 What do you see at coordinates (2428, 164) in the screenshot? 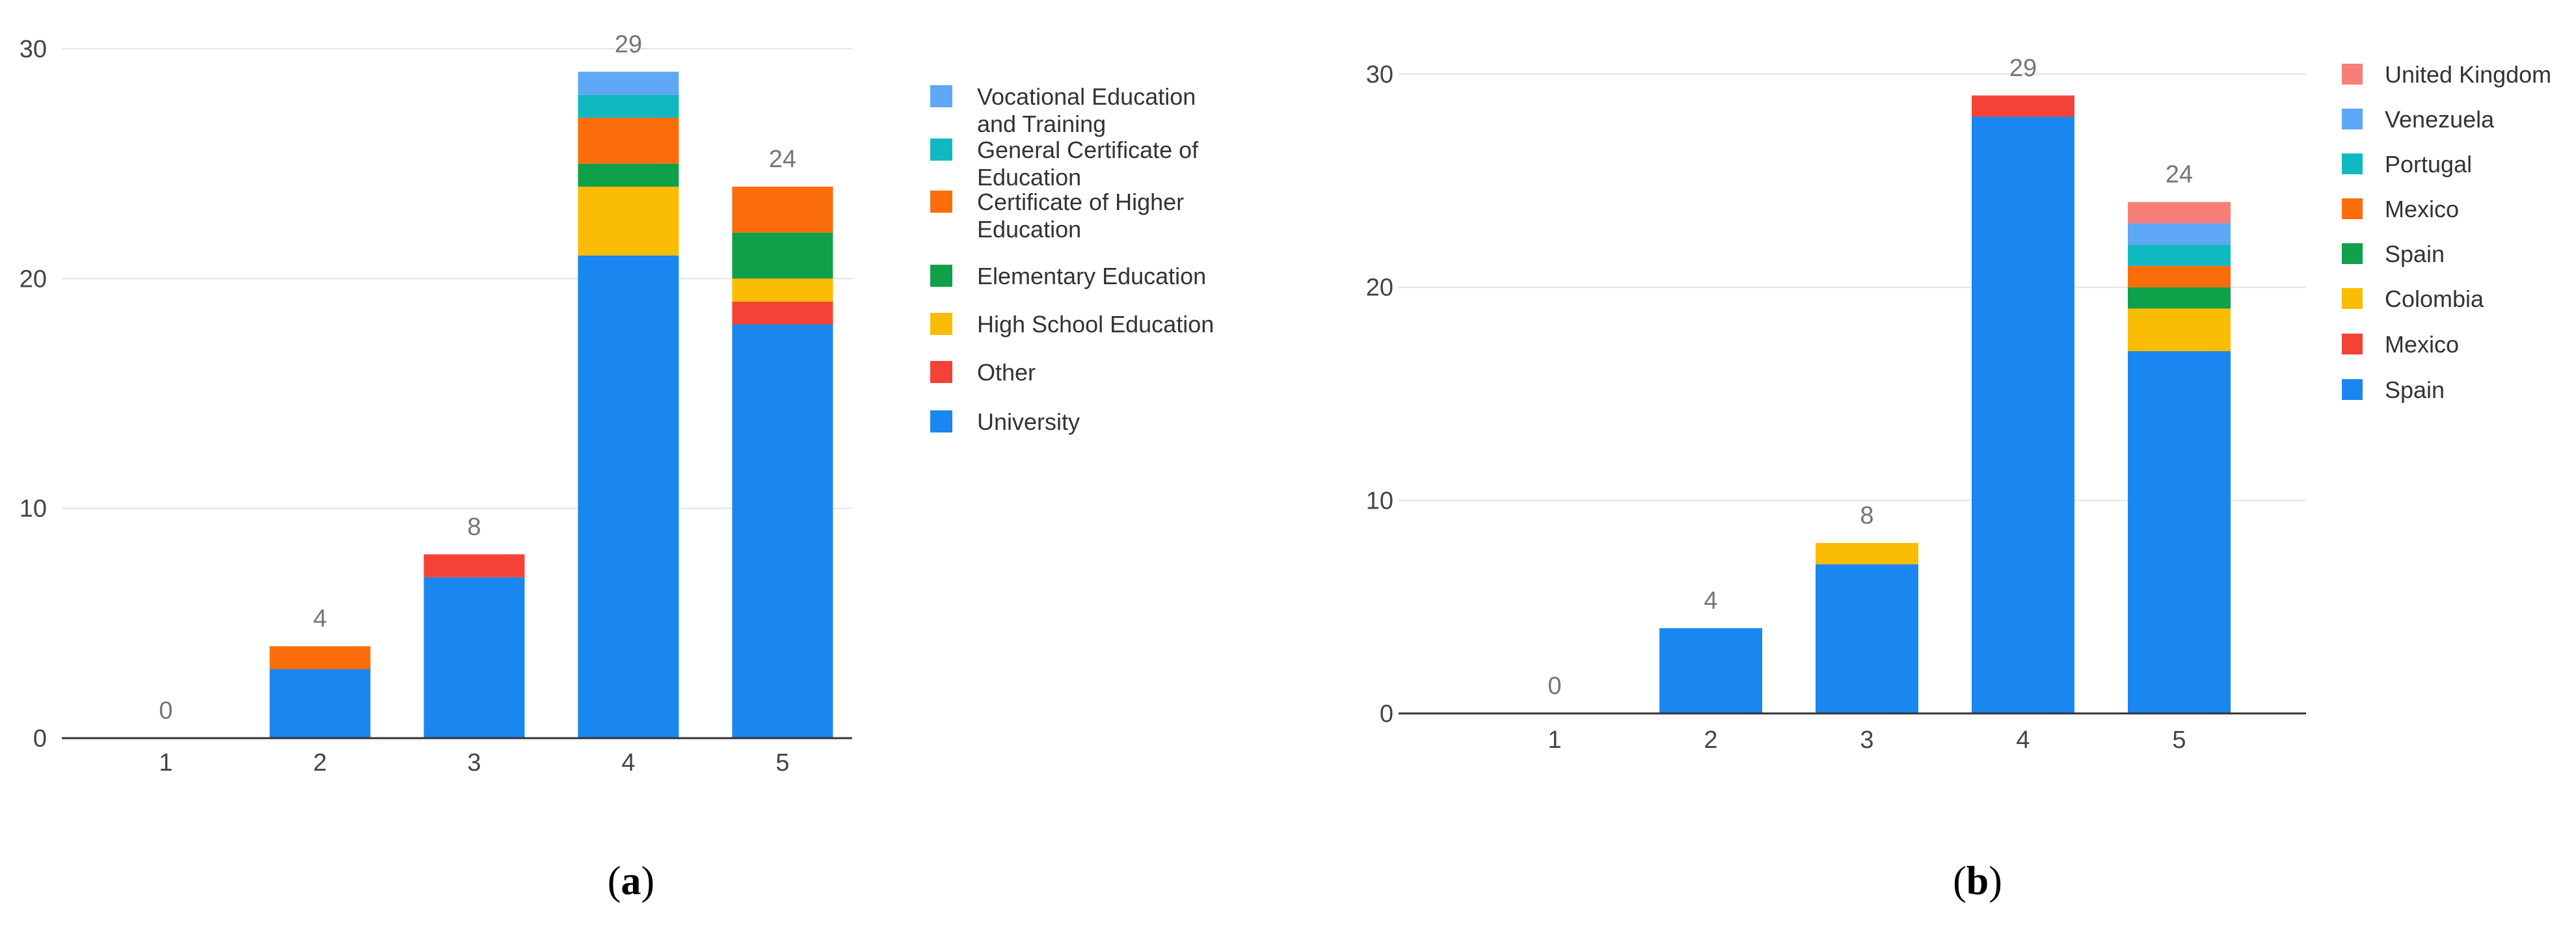
I see `legend-label: Portugal` at bounding box center [2428, 164].